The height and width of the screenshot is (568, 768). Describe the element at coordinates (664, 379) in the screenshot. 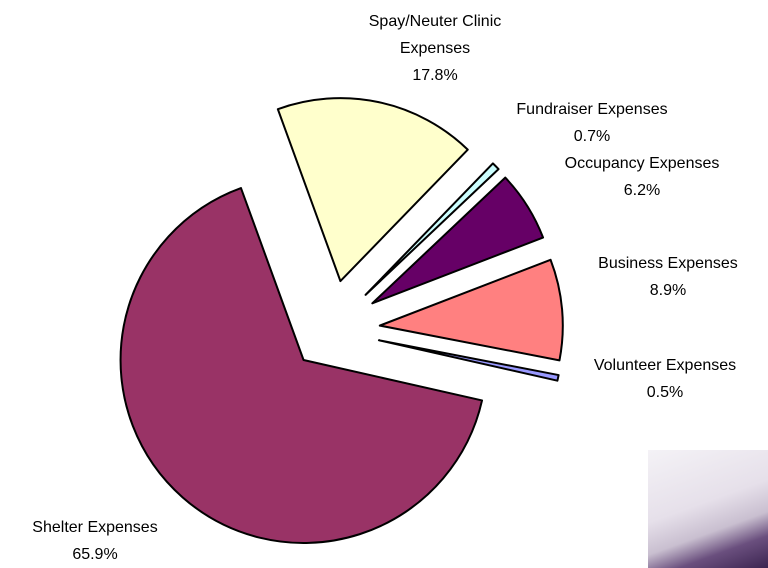

I see `slice-label: Volunteer Expenses 0.5%` at that location.